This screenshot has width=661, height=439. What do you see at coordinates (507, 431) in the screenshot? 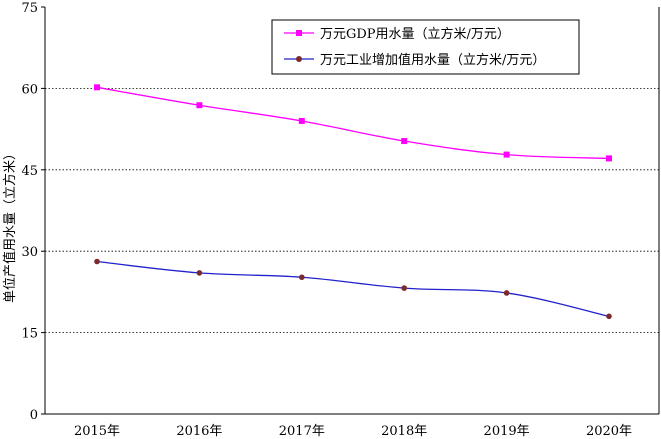
I see `x-tick-label: 2019年` at bounding box center [507, 431].